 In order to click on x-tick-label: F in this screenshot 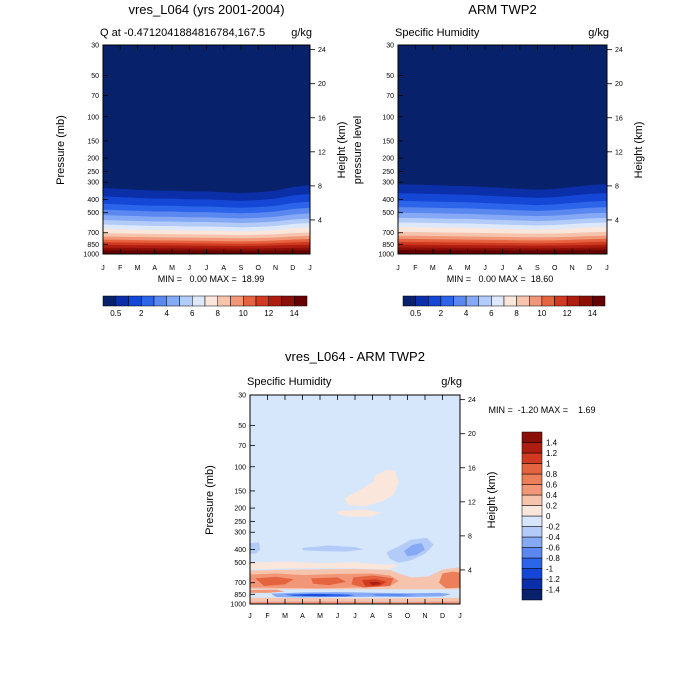, I will do `click(415, 268)`.